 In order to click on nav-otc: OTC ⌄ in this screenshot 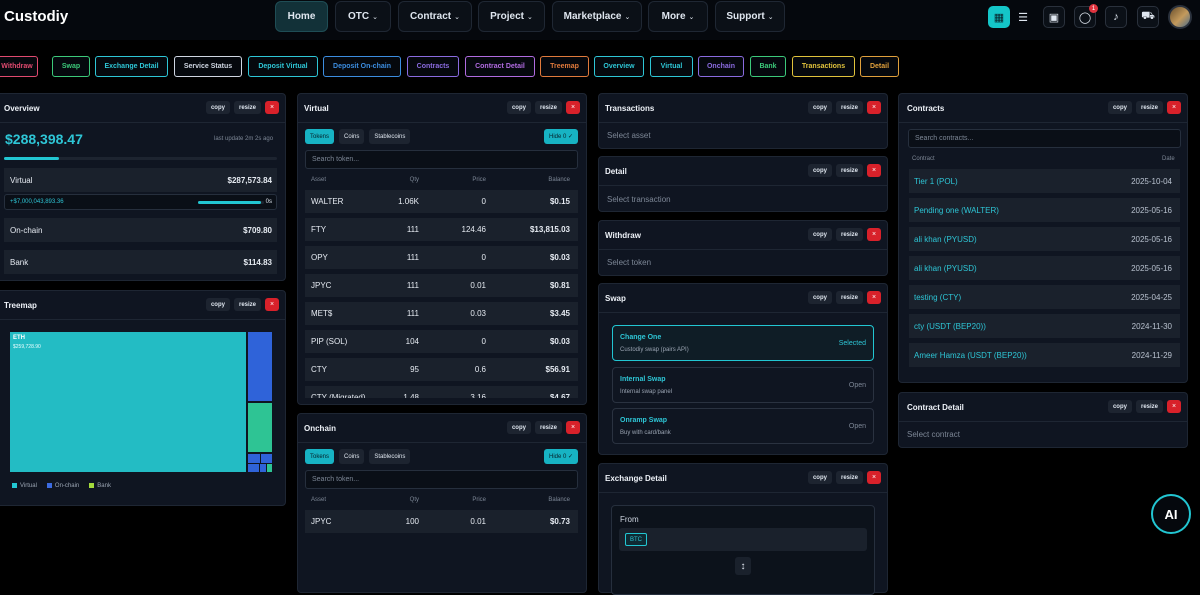, I will do `click(363, 16)`.